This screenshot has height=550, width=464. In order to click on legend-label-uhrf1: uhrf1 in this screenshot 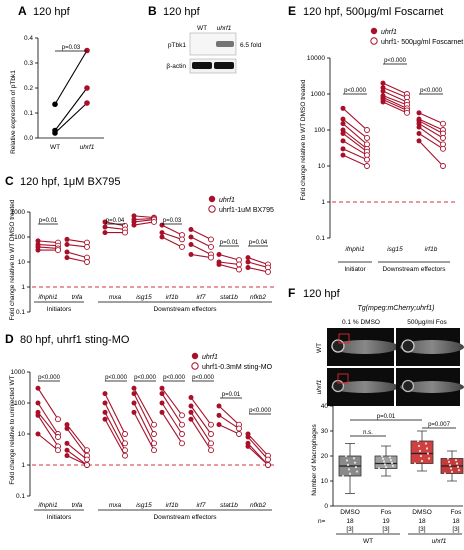, I will do `click(210, 357)`.